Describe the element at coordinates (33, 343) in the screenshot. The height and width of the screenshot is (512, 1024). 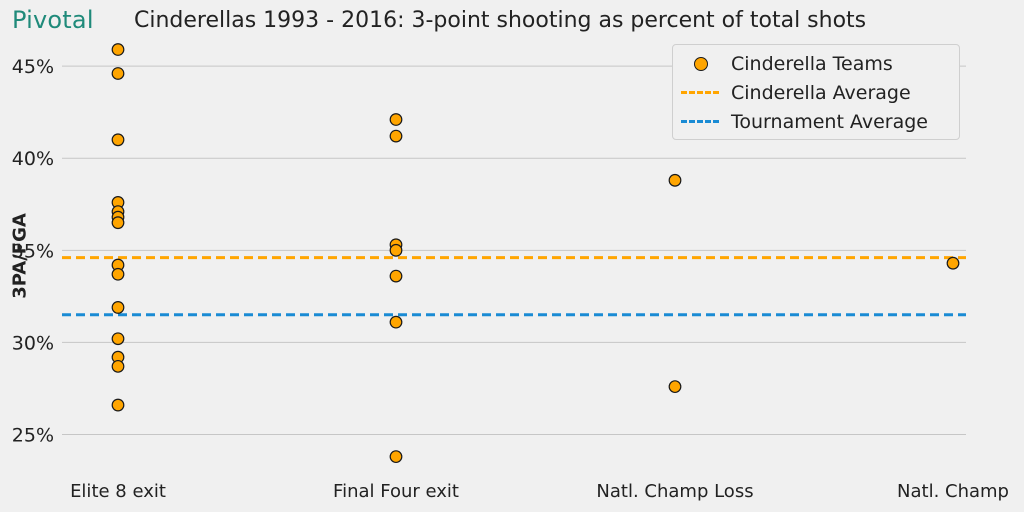
I see `y-tick-label-30: 30%` at that location.